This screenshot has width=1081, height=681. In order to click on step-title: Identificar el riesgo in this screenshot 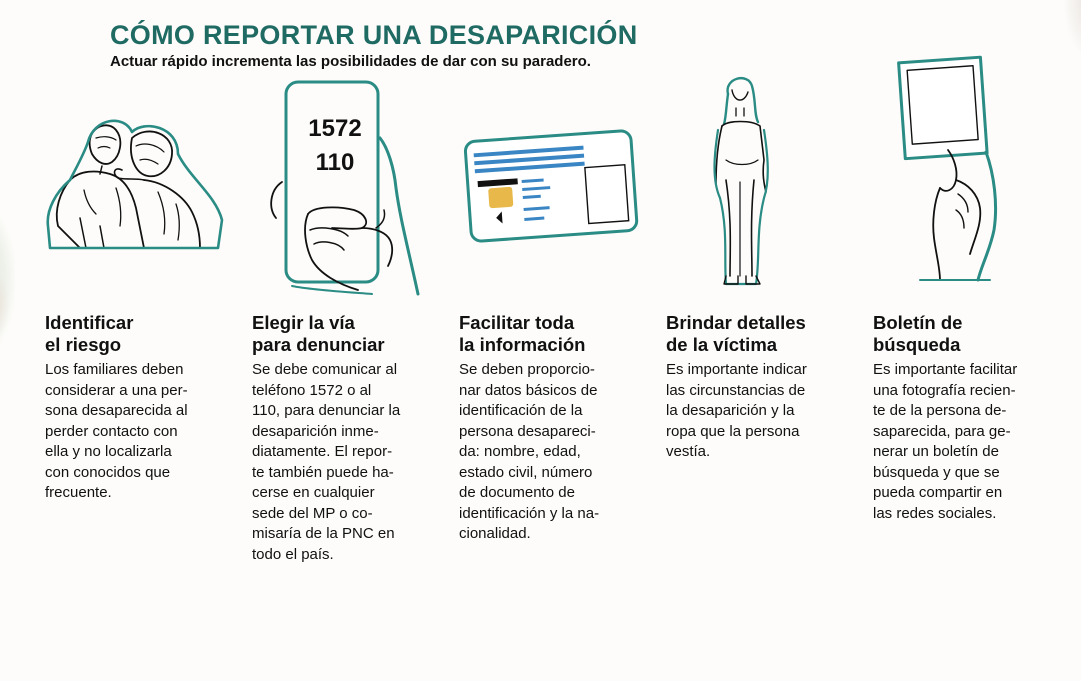, I will do `click(89, 333)`.